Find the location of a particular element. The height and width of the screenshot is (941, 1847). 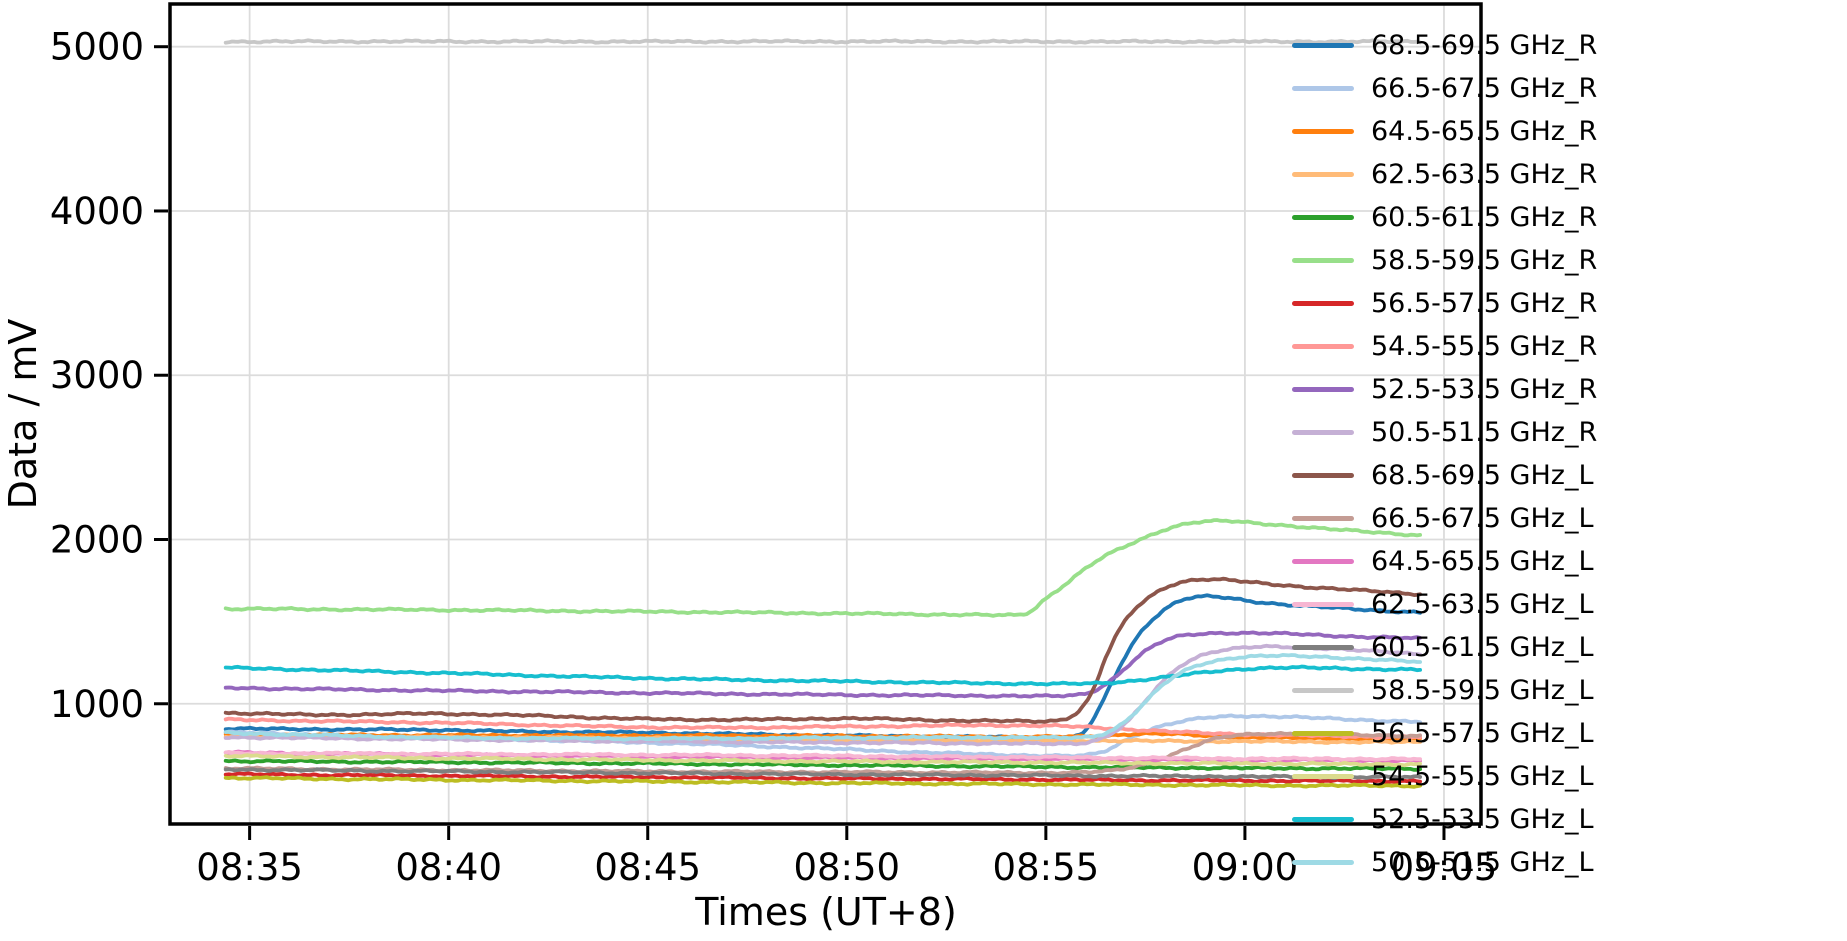

x-axis-title: Times (UT+8) is located at coordinates (825, 912).